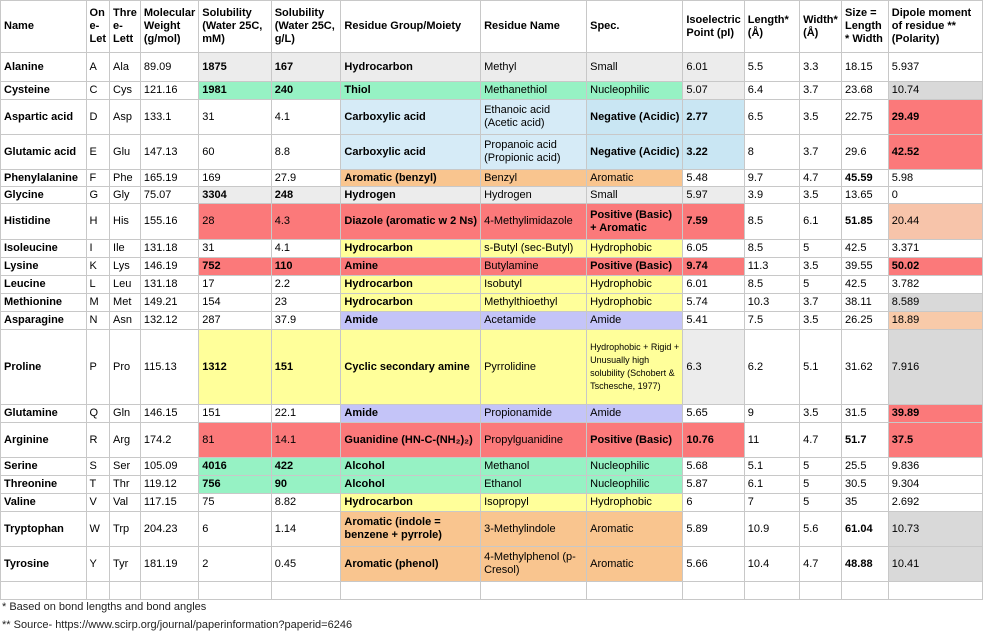 This screenshot has width=983, height=634. I want to click on dipole-cell: 0, so click(935, 195).